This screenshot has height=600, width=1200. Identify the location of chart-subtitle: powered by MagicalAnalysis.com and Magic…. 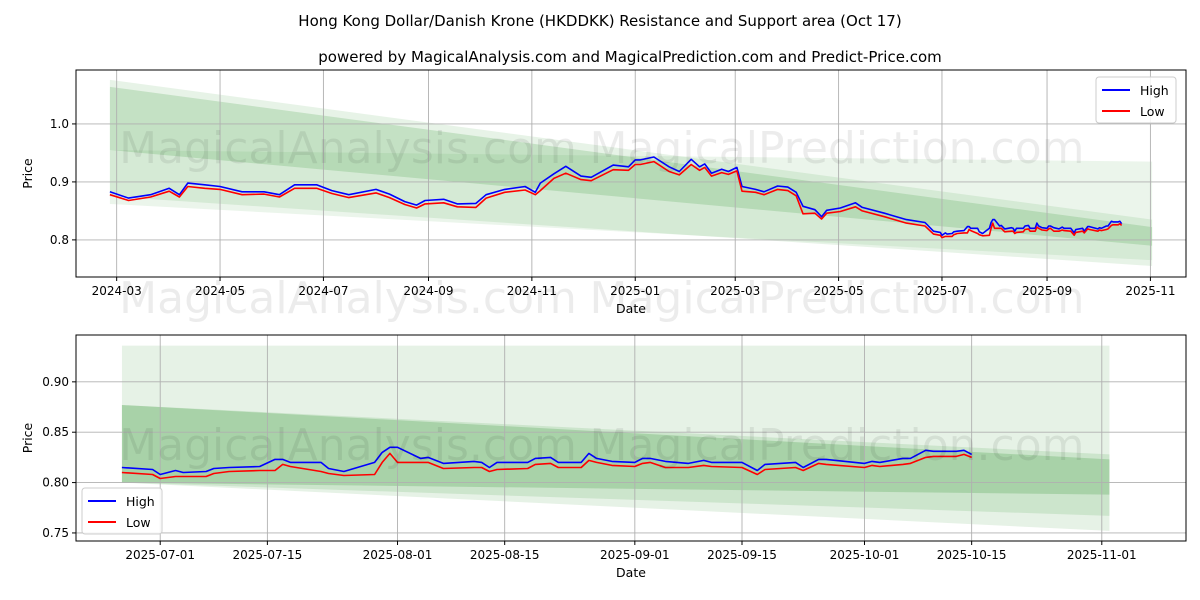
(630, 57).